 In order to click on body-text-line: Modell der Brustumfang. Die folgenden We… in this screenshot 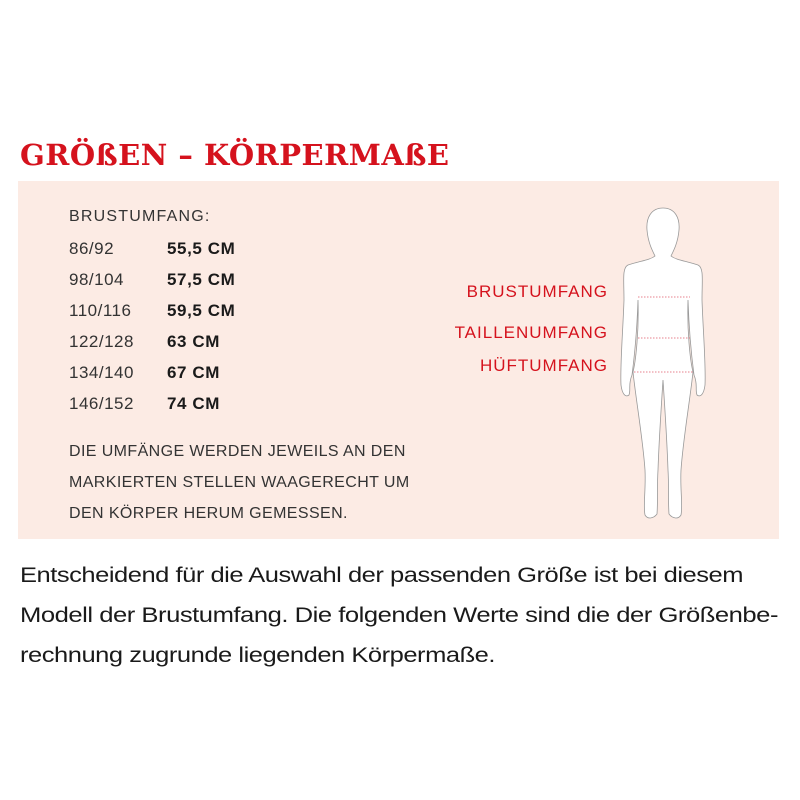, I will do `click(399, 615)`.